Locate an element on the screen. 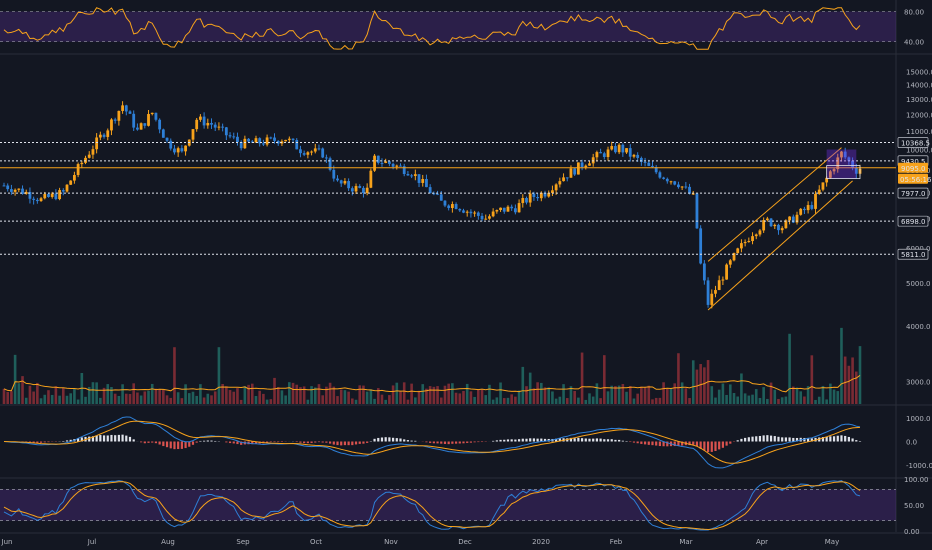 The height and width of the screenshot is (550, 932). highlight-box is located at coordinates (841, 164).